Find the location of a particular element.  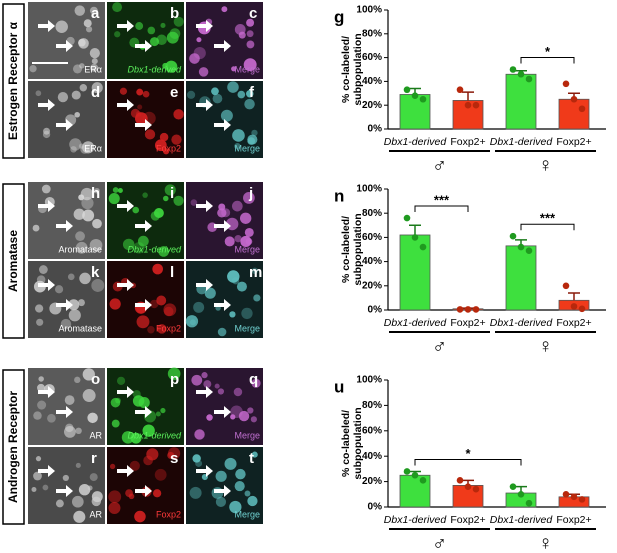

y-tick-label: 100% is located at coordinates (369, 380).